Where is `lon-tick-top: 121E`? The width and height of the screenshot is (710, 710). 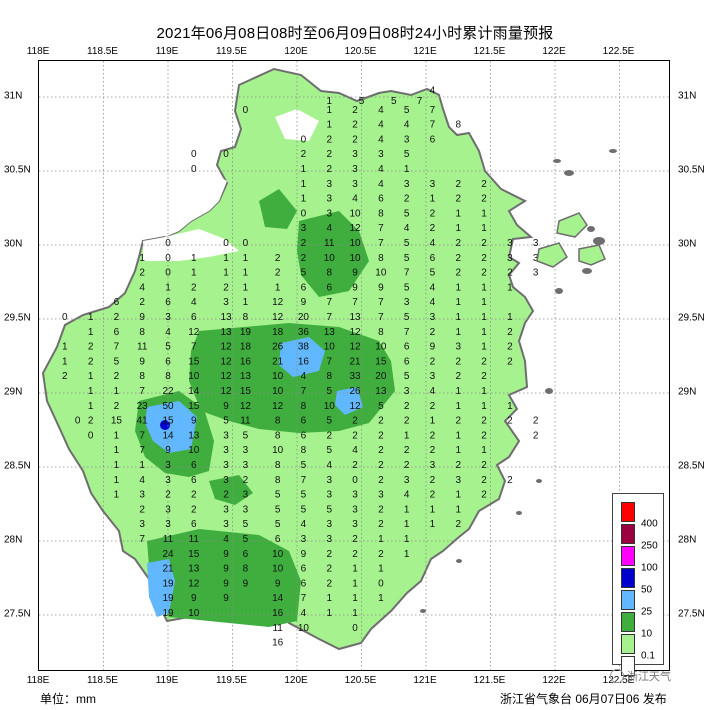
lon-tick-top: 121E is located at coordinates (425, 51).